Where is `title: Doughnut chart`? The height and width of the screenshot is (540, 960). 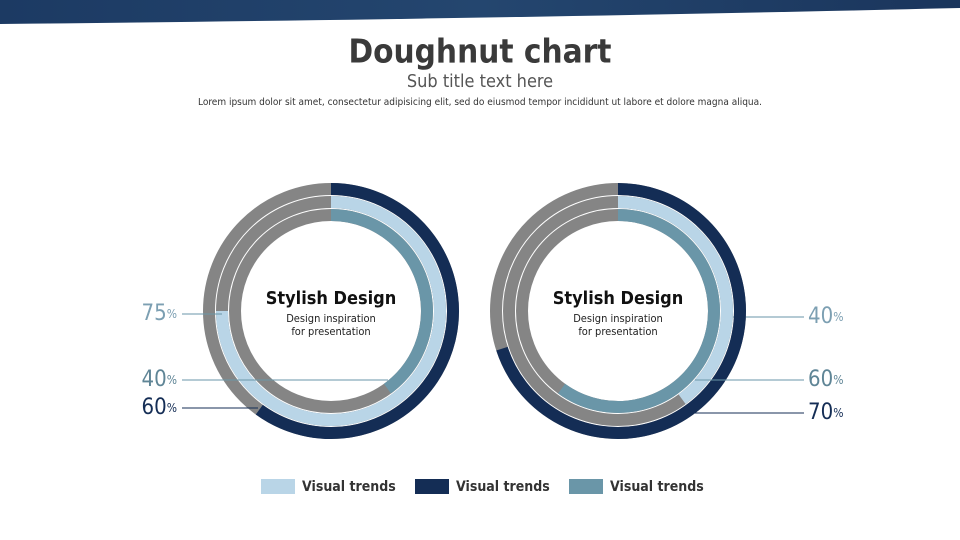 title: Doughnut chart is located at coordinates (479, 51).